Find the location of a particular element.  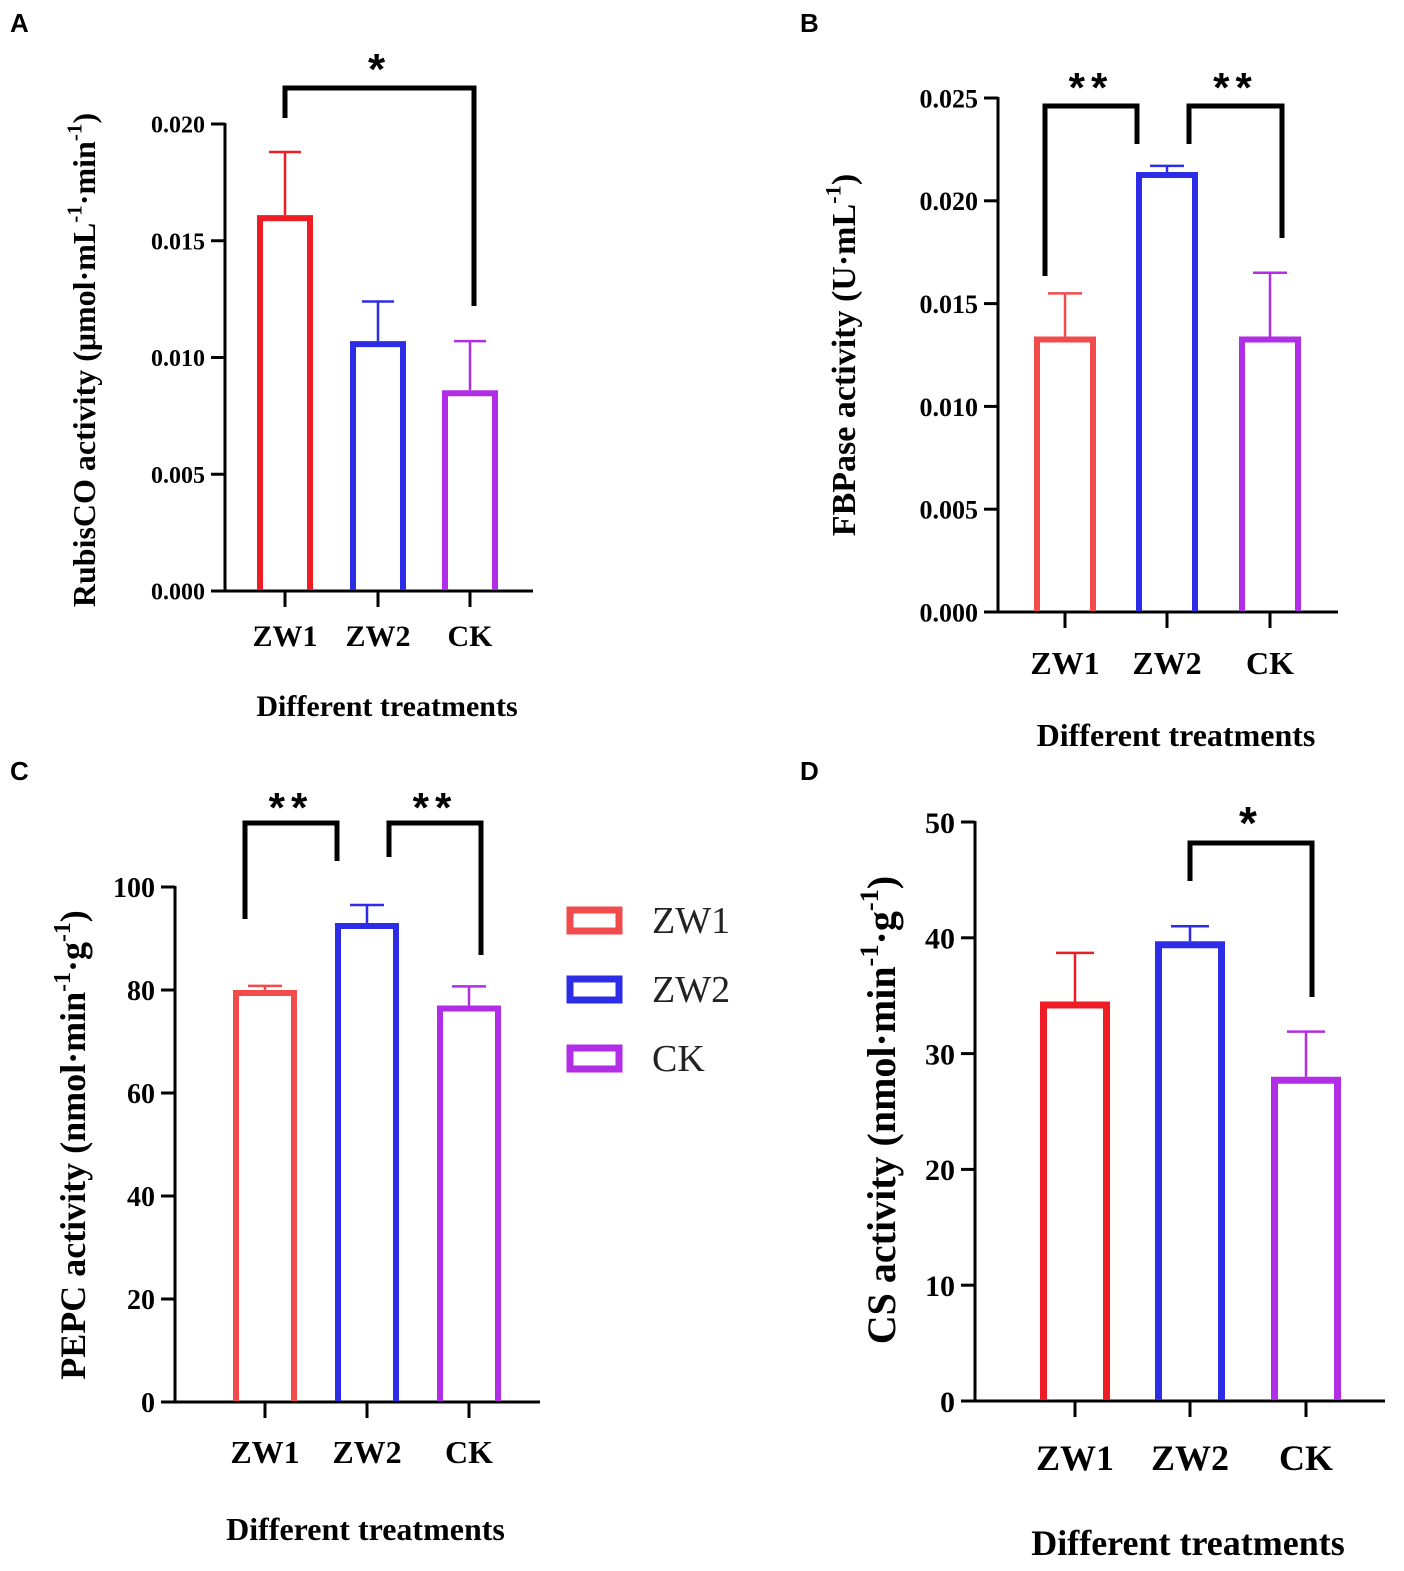

y-axis-title: CS activity (nmol·min-1·g-1) is located at coordinates (879, 1110).